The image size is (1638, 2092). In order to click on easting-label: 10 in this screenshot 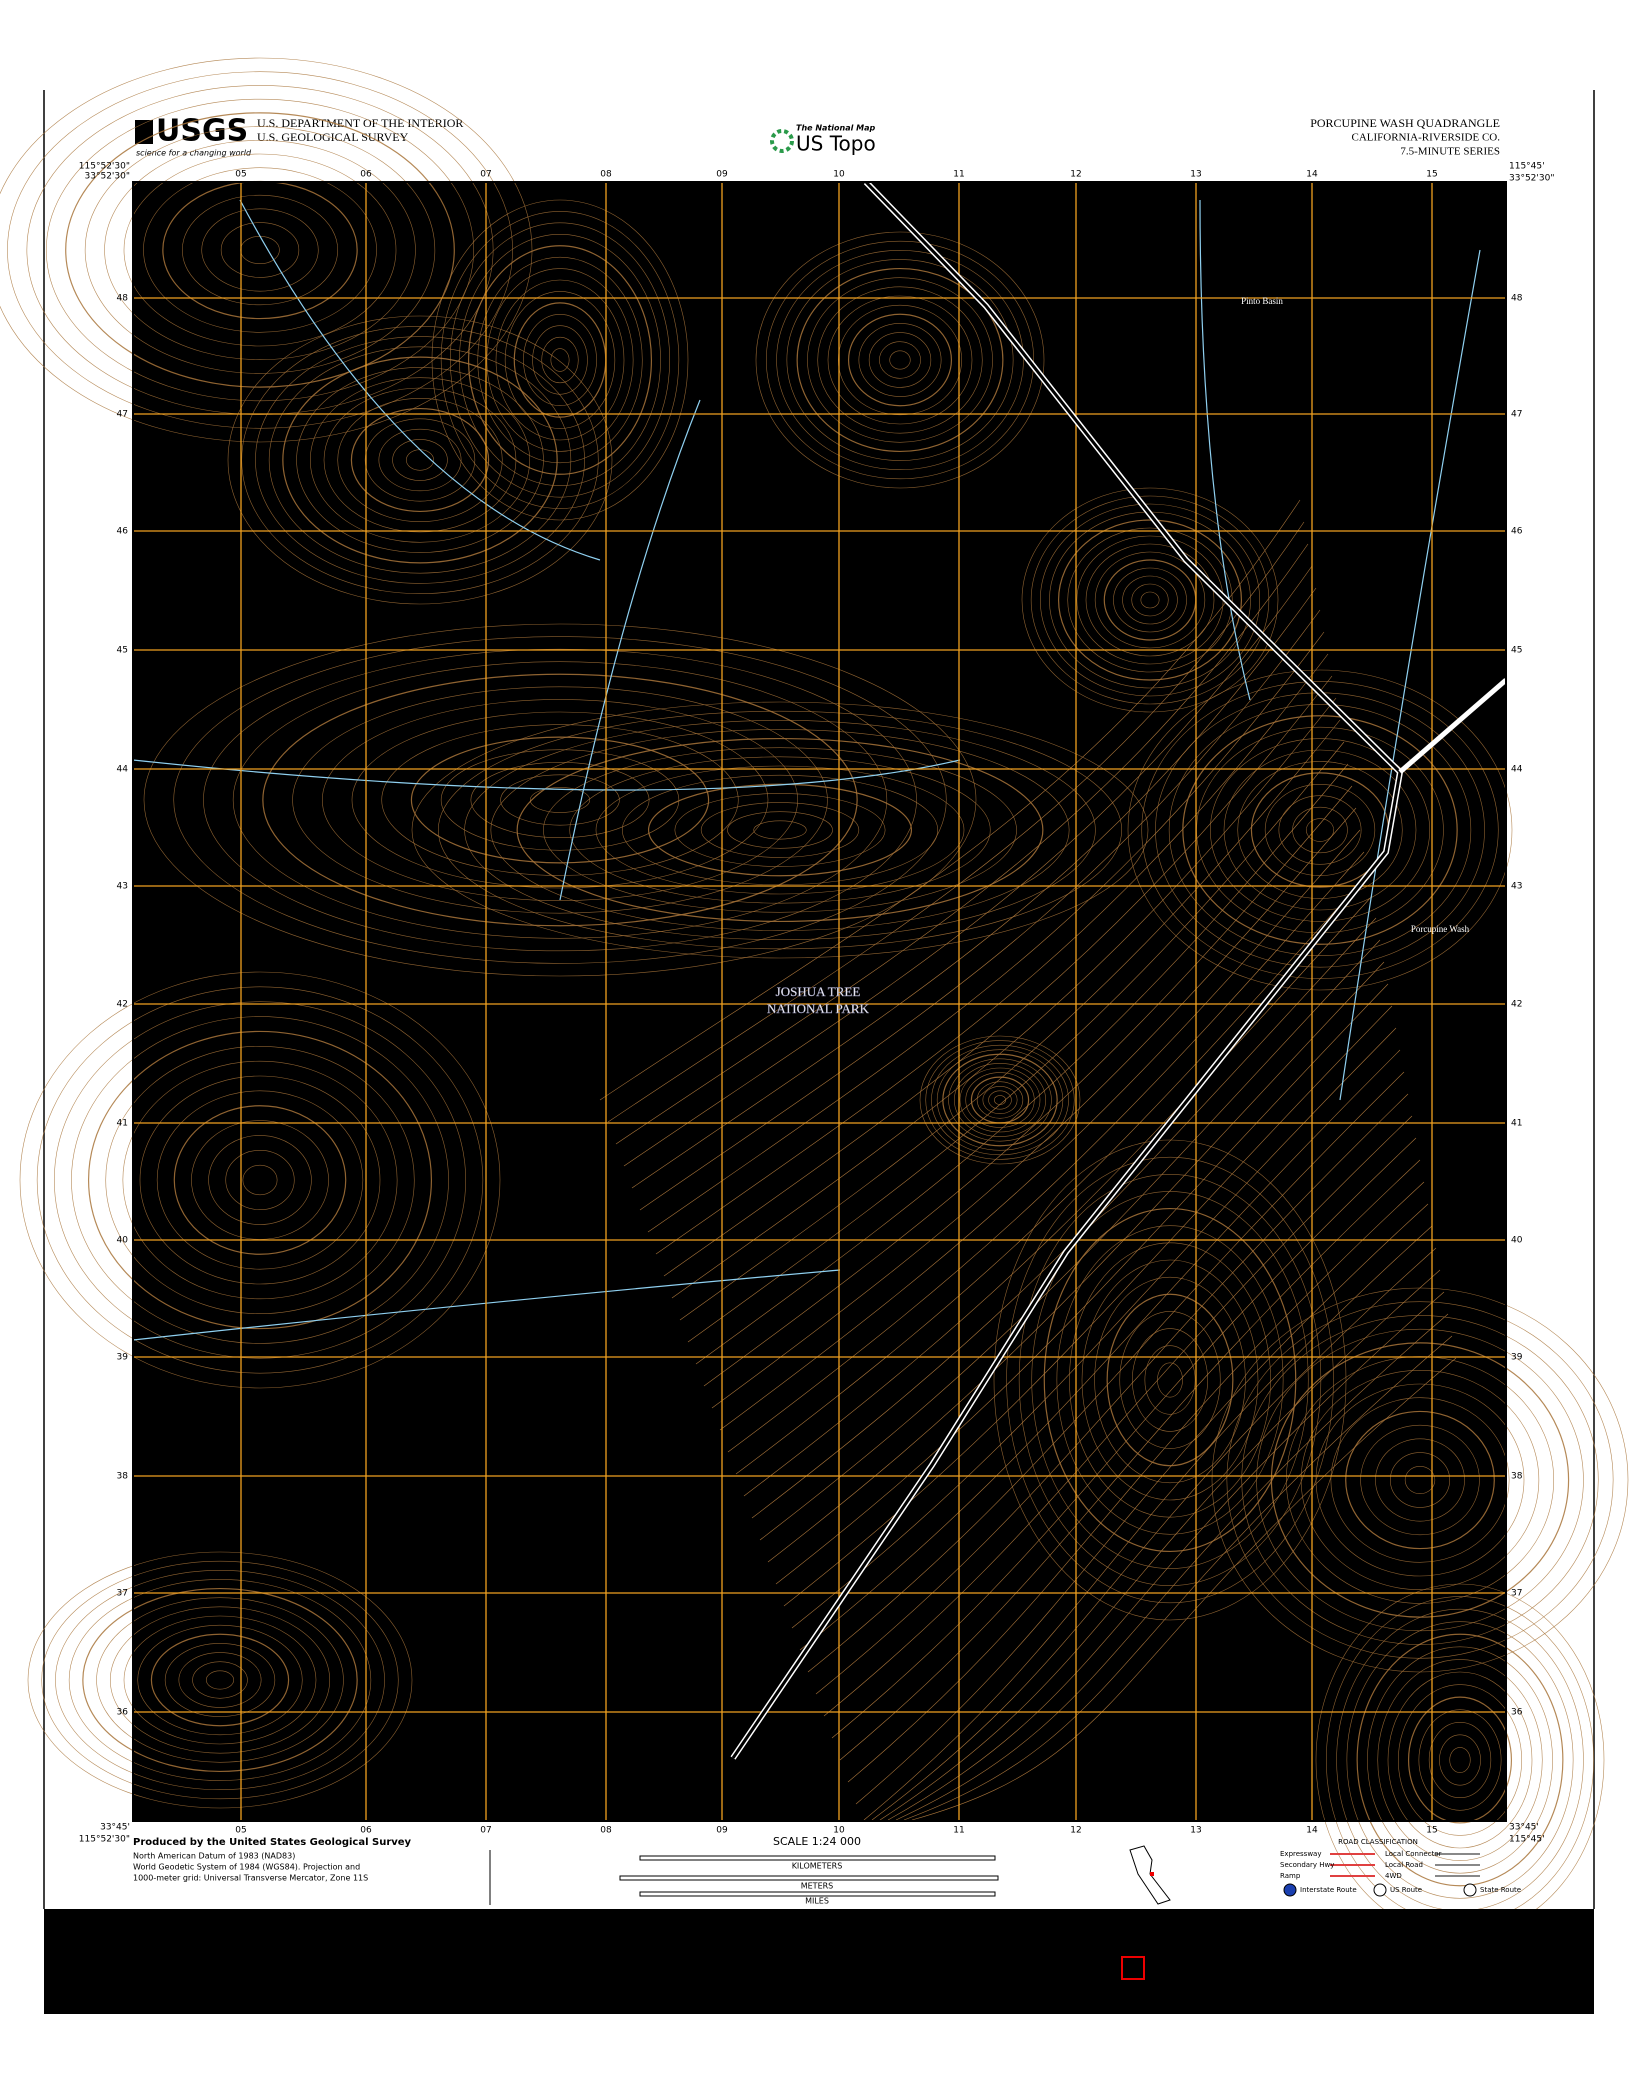, I will do `click(839, 175)`.